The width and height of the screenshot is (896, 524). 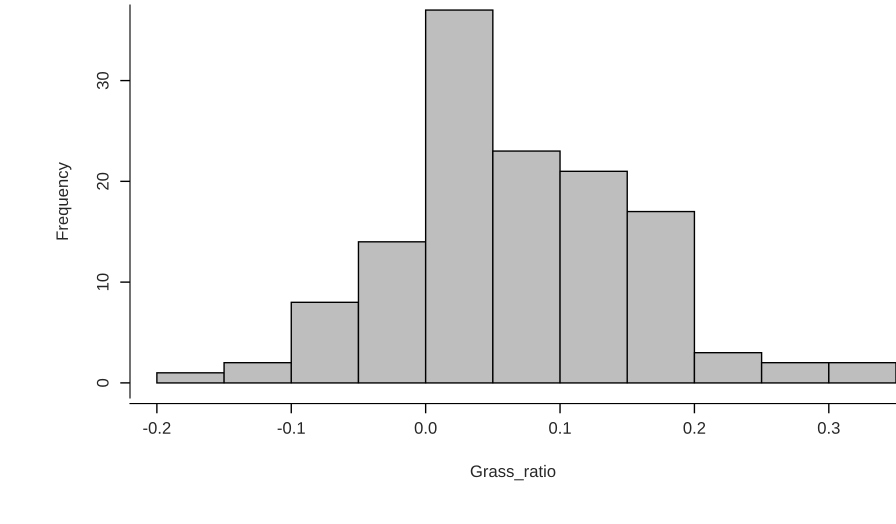 What do you see at coordinates (694, 428) in the screenshot?
I see `x-tick-label: 0.2` at bounding box center [694, 428].